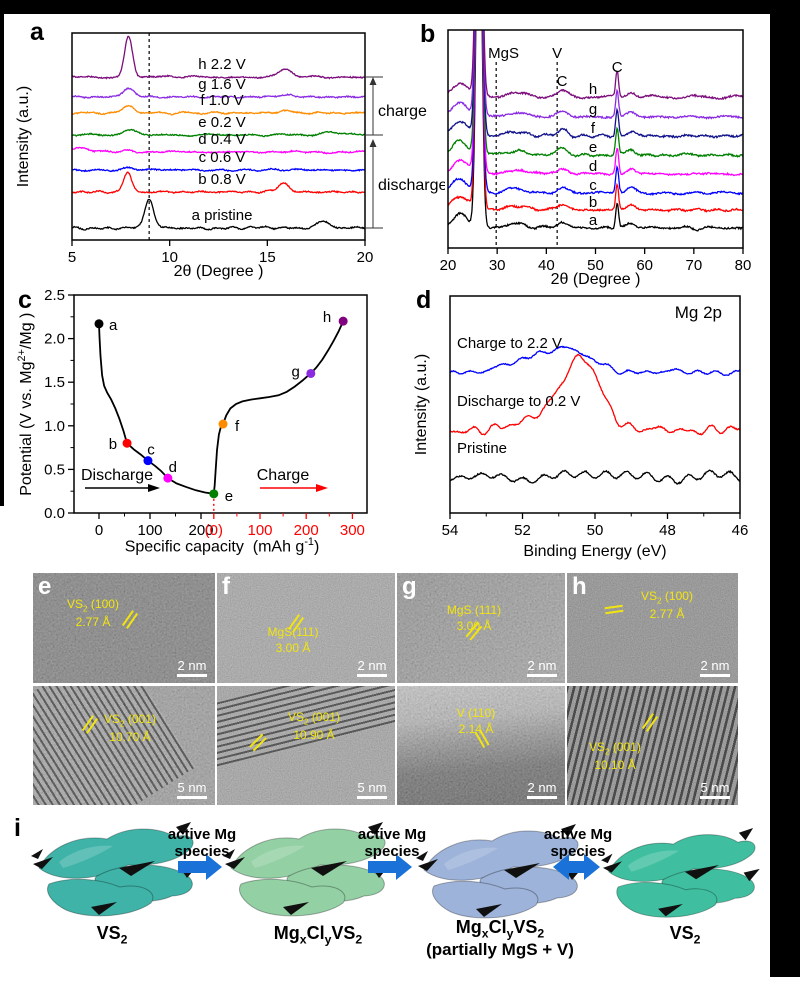 The image size is (800, 981). What do you see at coordinates (576, 867) in the screenshot?
I see `reversible-arrow` at bounding box center [576, 867].